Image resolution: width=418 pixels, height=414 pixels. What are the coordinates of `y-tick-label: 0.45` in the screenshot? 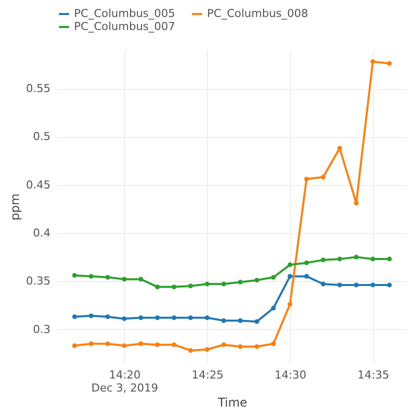 It's located at (38, 185).